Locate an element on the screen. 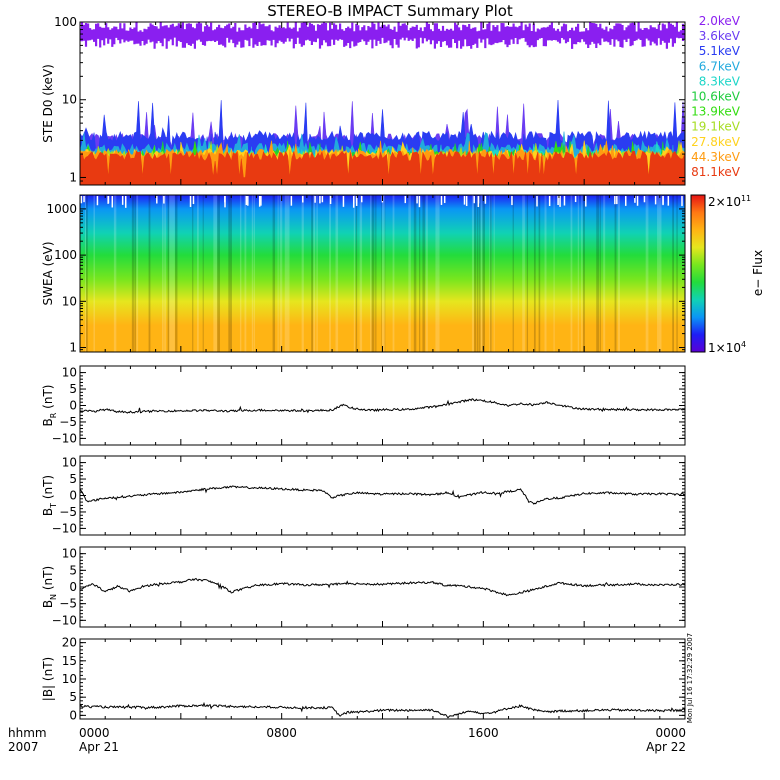 The width and height of the screenshot is (780, 780). legend-entry: 8.3keV is located at coordinates (720, 81).